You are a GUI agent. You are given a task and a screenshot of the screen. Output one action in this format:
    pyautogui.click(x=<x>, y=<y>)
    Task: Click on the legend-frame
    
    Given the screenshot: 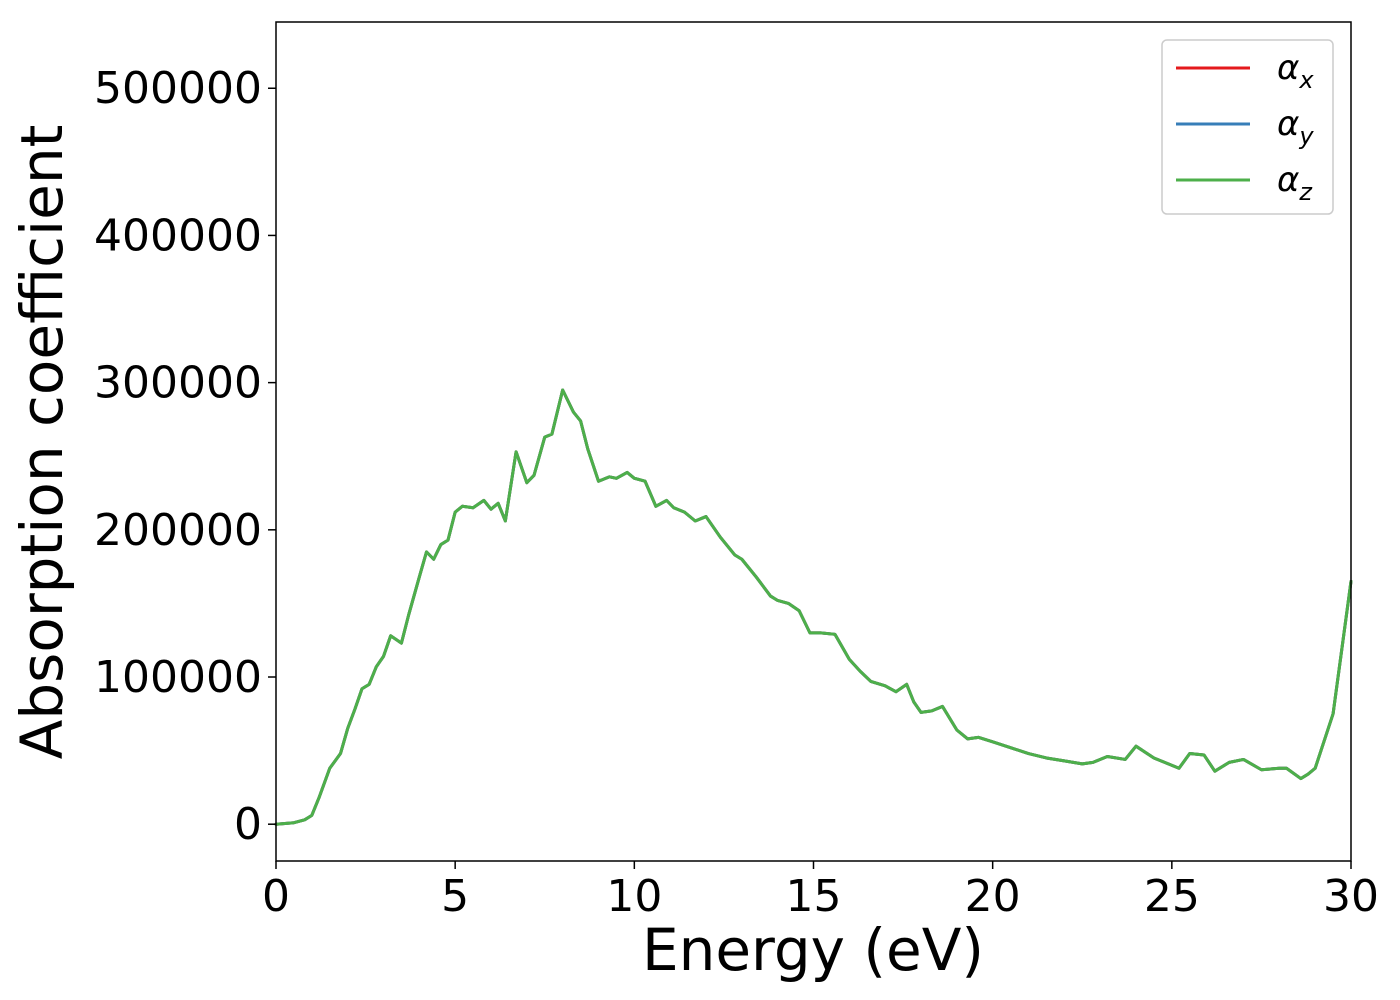 What is the action you would take?
    pyautogui.click(x=1247, y=127)
    